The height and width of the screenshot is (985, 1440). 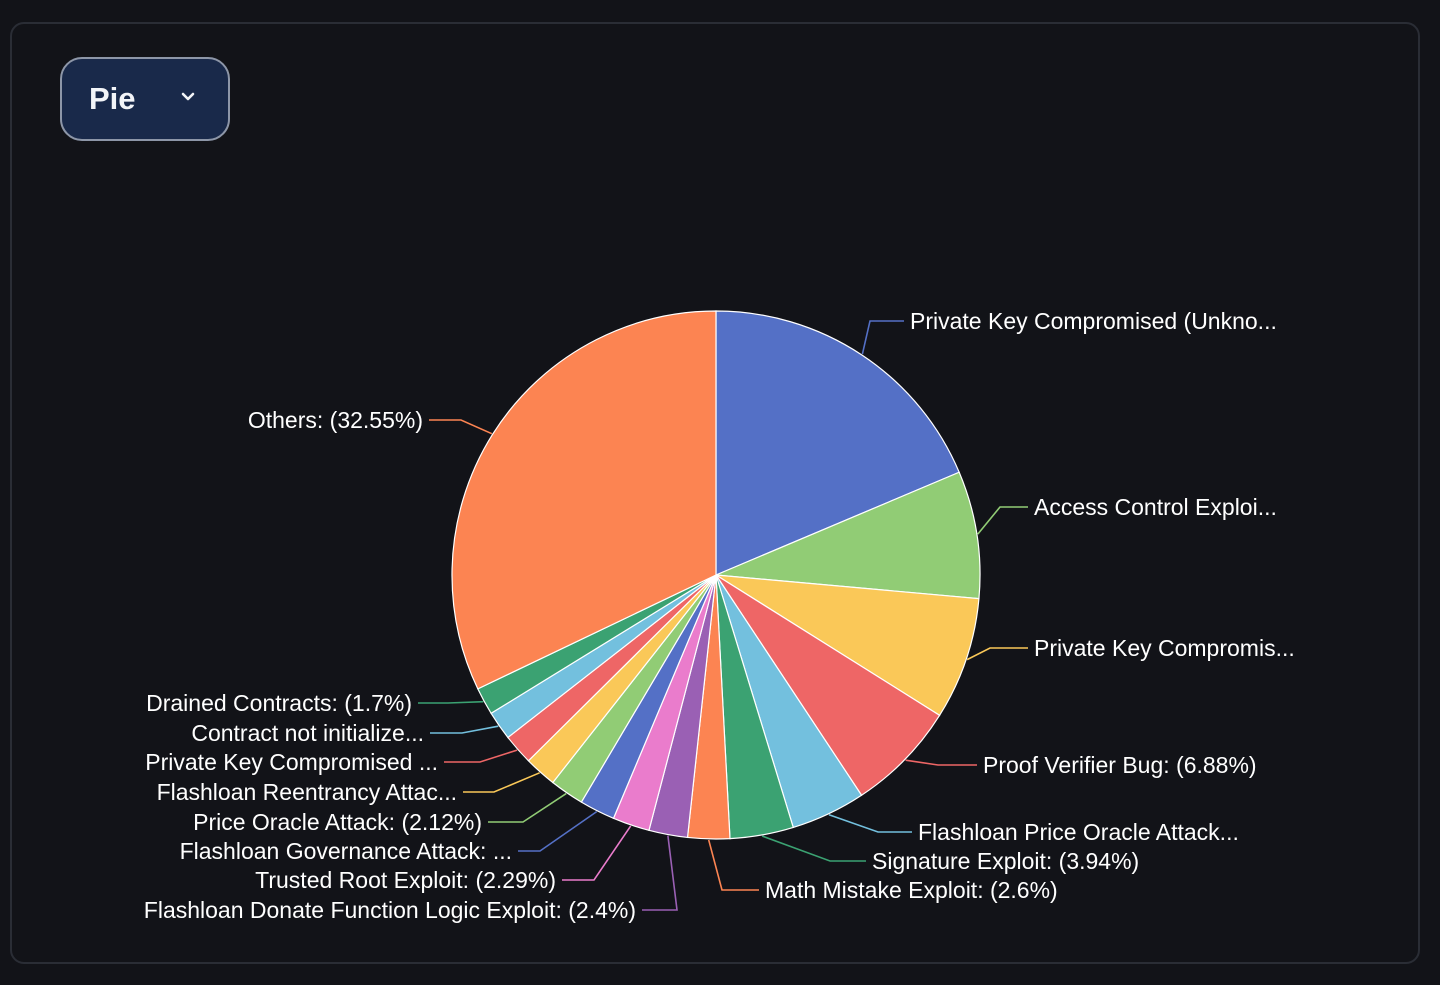 I want to click on pie-slice-label: Signature Exploit: (3.94%), so click(x=1005, y=861).